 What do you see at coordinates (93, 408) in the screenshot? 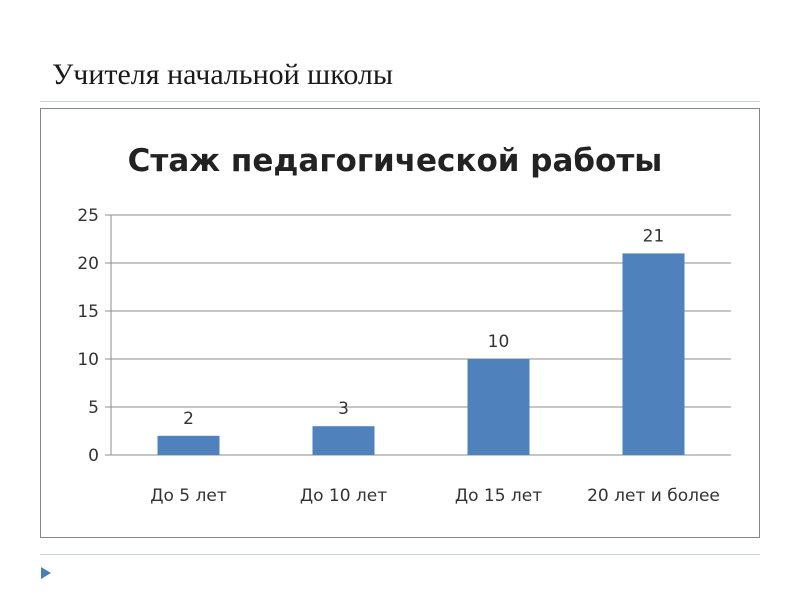
I see `y-tick-label: 5` at bounding box center [93, 408].